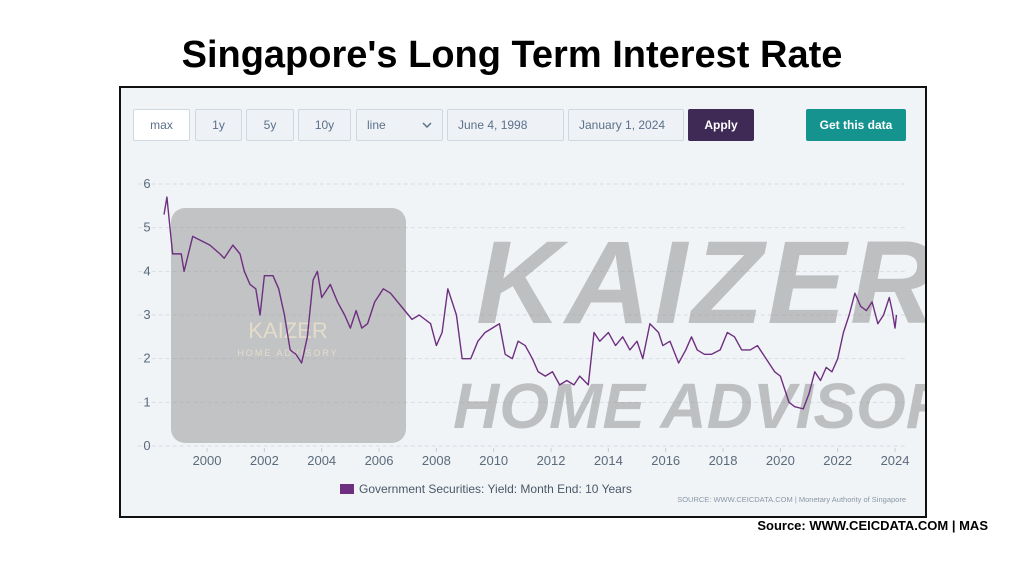 The width and height of the screenshot is (1024, 576). What do you see at coordinates (700, 283) in the screenshot?
I see `watermark-brand: KAIZER` at bounding box center [700, 283].